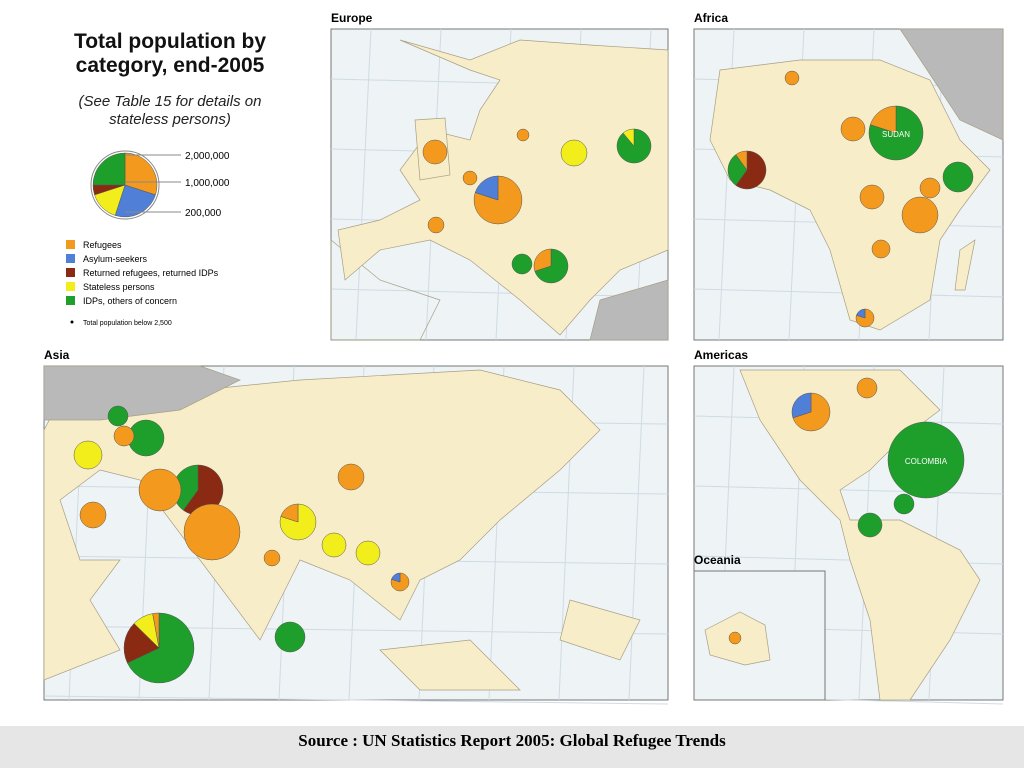  What do you see at coordinates (352, 18) in the screenshot?
I see `panel-label: Europe` at bounding box center [352, 18].